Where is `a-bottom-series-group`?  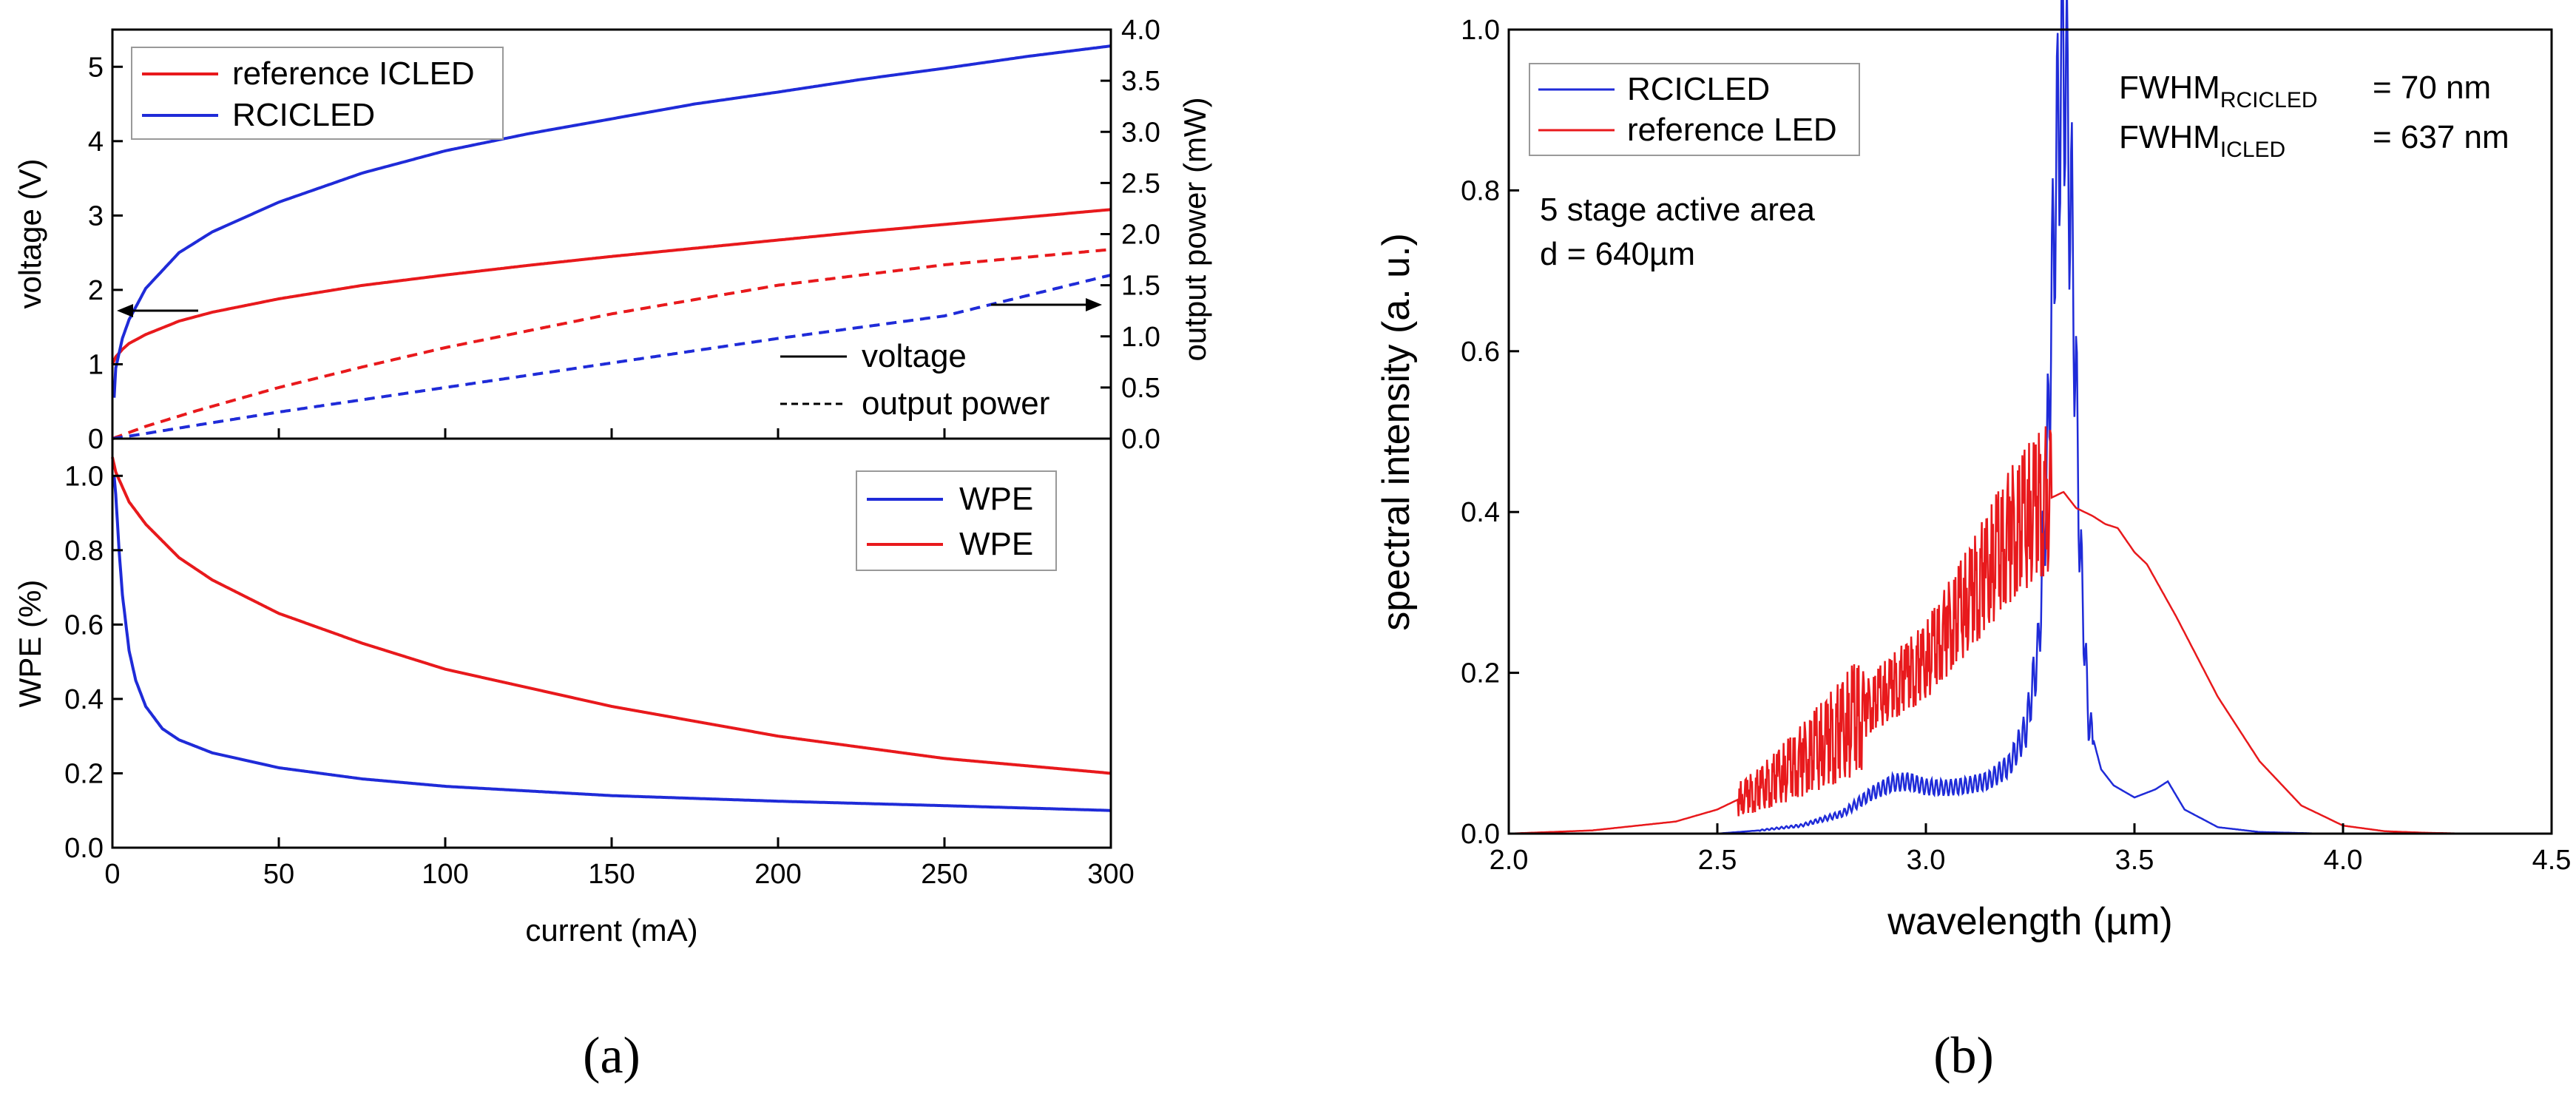
a-bottom-series-group is located at coordinates (611, 634).